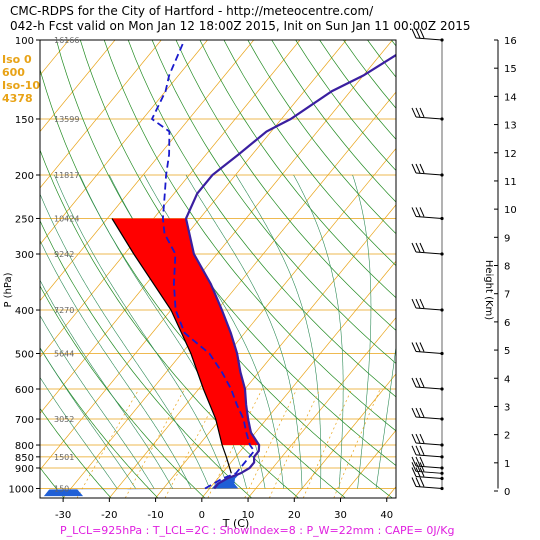 Image resolution: width=540 pixels, height=540 pixels. What do you see at coordinates (507, 379) in the screenshot?
I see `height-tick-label: 4` at bounding box center [507, 379].